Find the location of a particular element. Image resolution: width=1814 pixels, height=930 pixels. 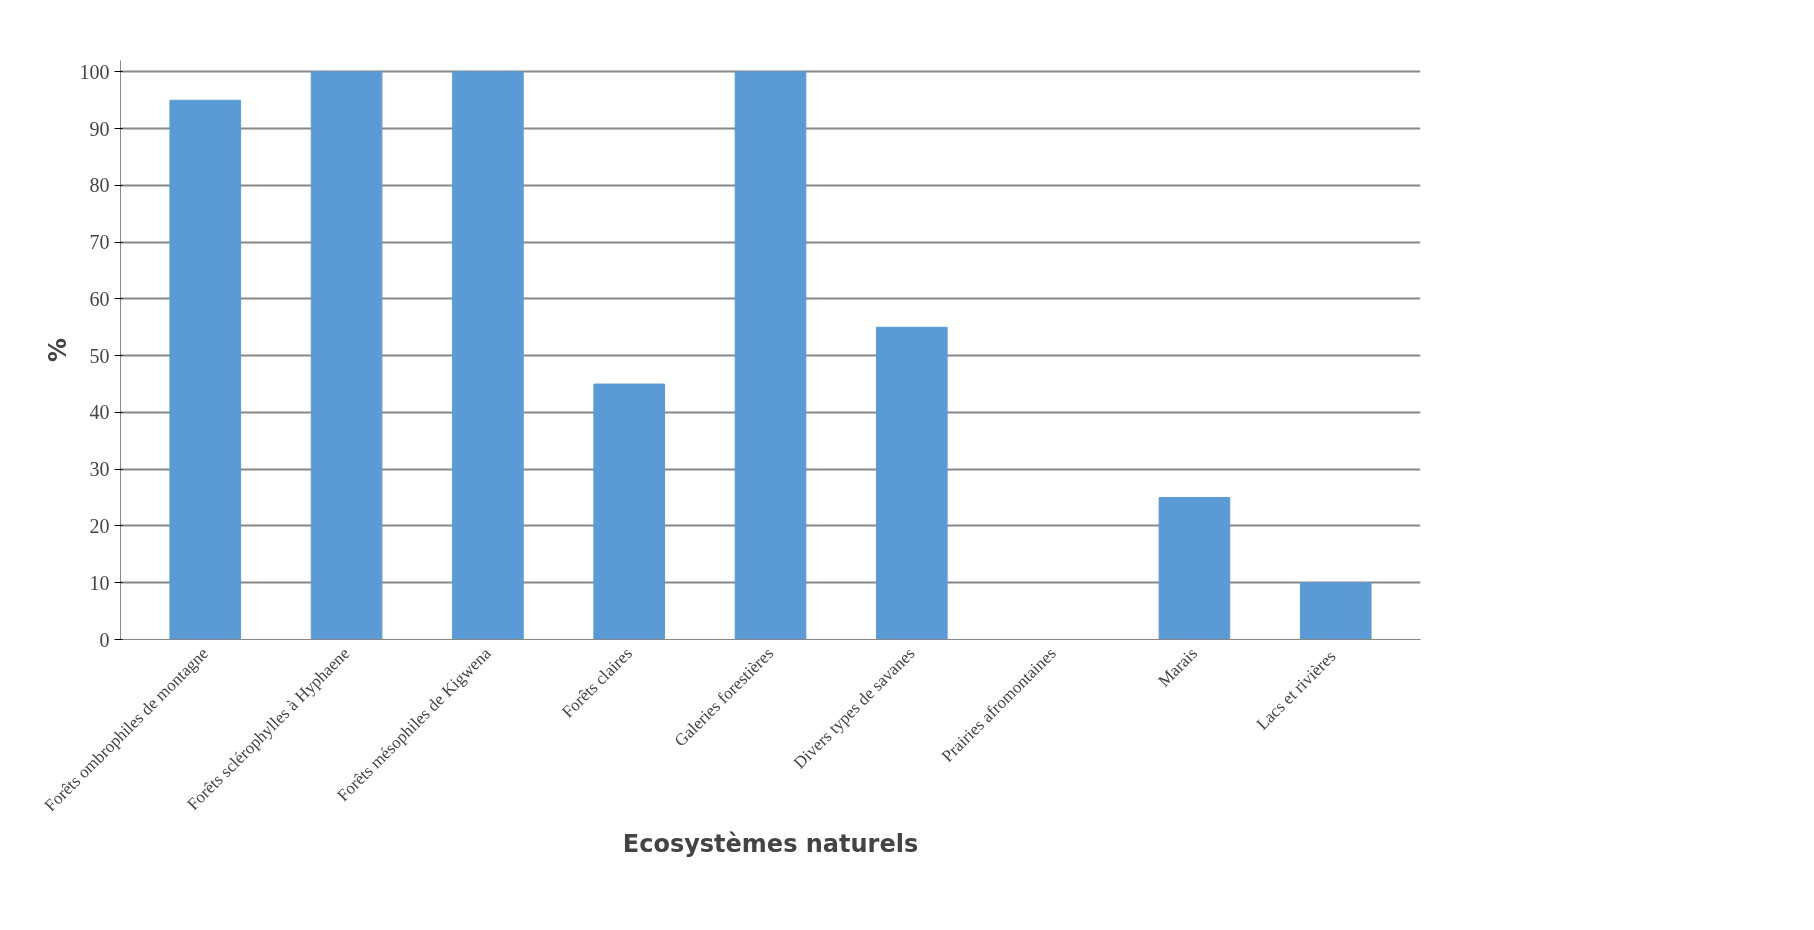

y-tick-label: 40 is located at coordinates (99, 412).